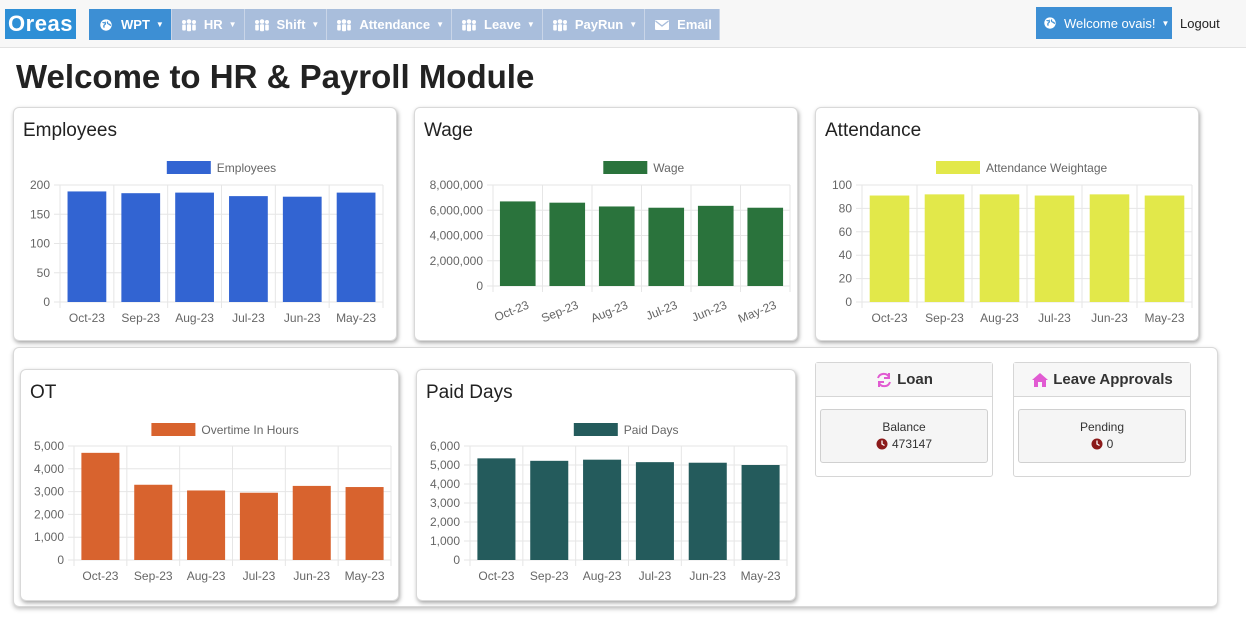  What do you see at coordinates (106, 24) in the screenshot?
I see `globe-icon` at bounding box center [106, 24].